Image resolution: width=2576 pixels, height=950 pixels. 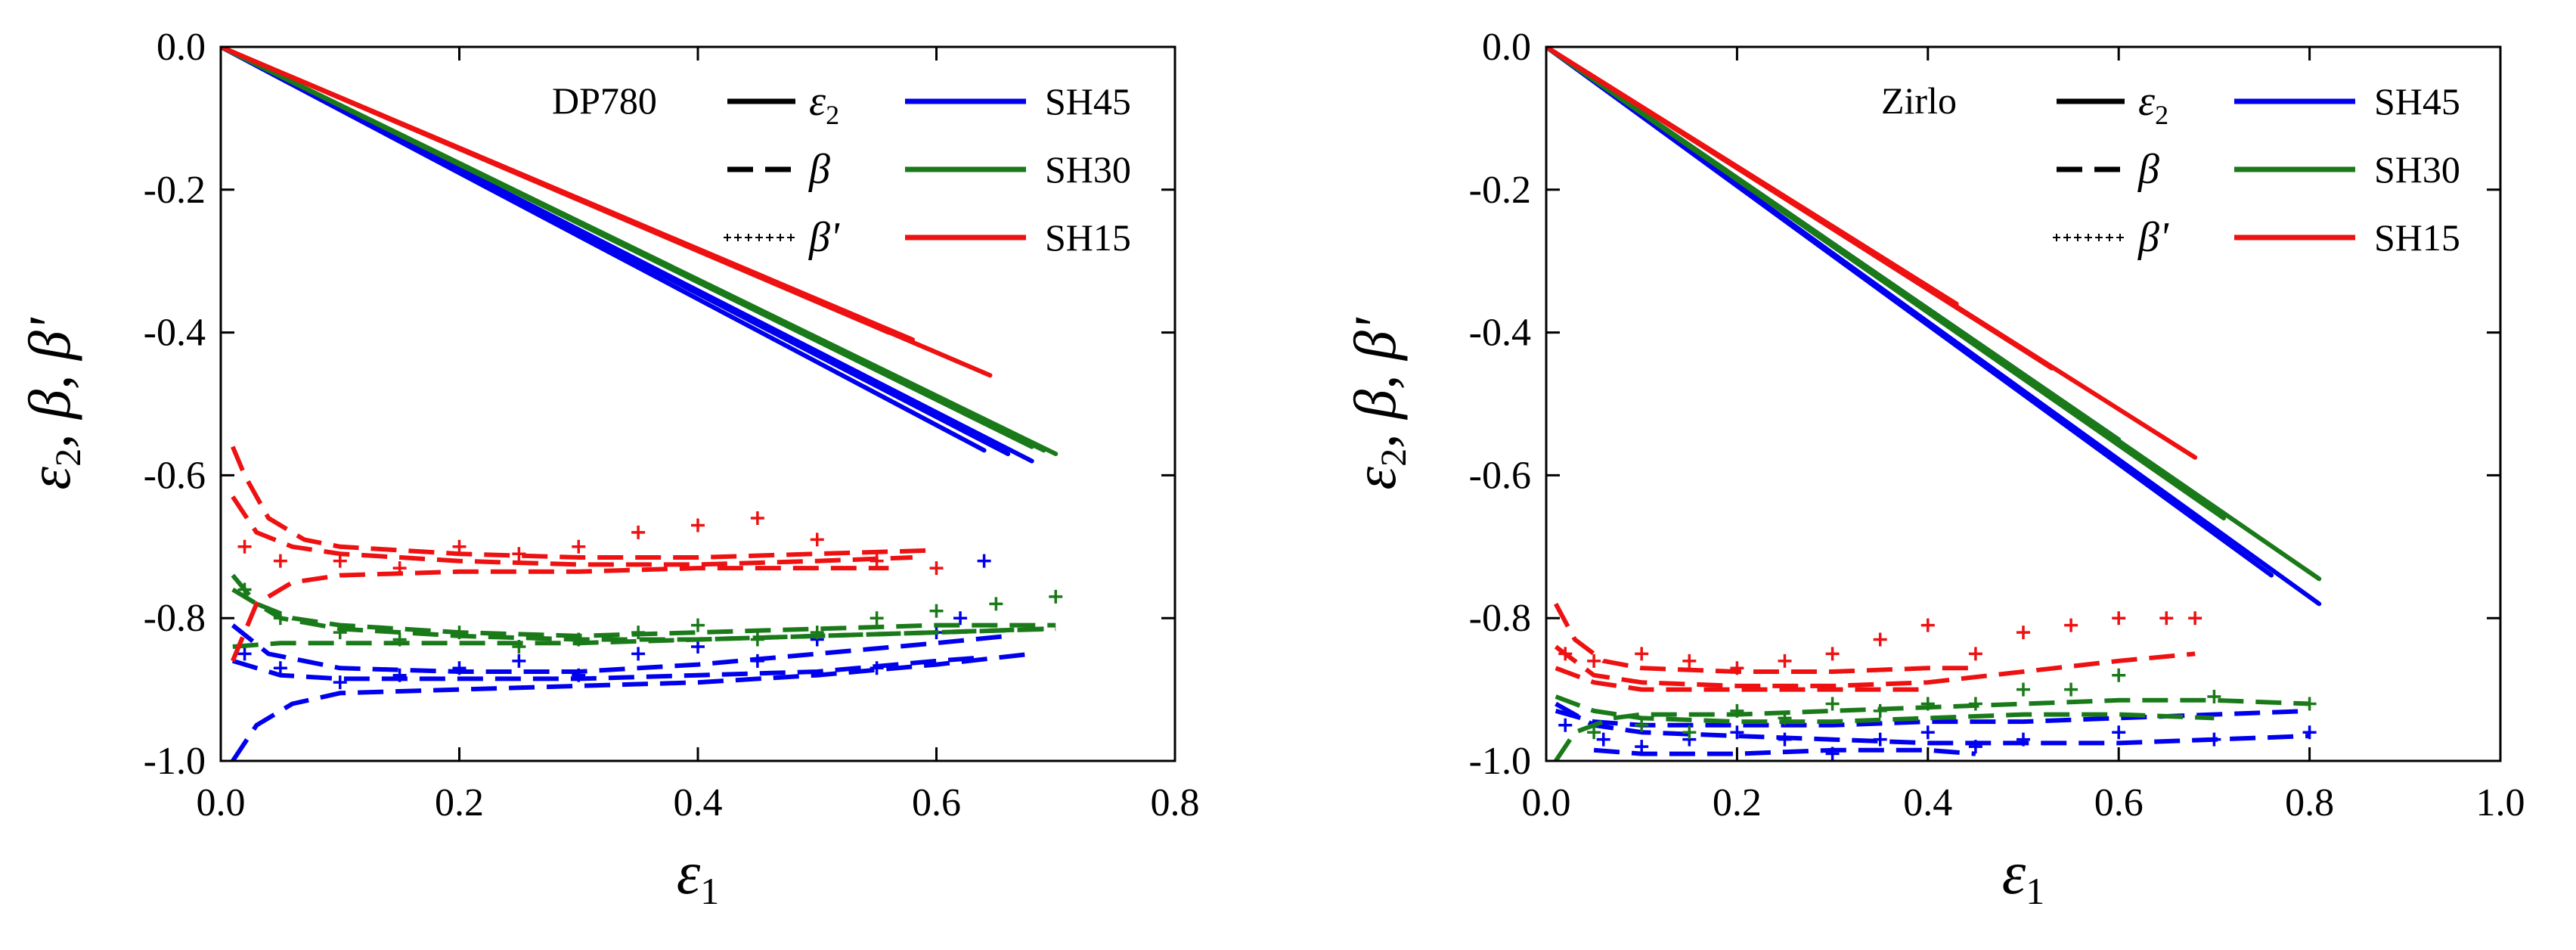 I want to click on x-tick-label: 0.0, so click(x=222, y=802).